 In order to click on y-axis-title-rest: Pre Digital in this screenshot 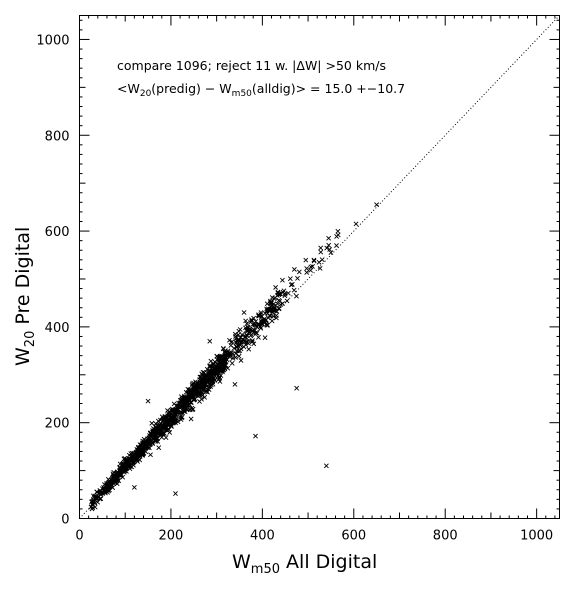, I will do `click(23, 279)`.